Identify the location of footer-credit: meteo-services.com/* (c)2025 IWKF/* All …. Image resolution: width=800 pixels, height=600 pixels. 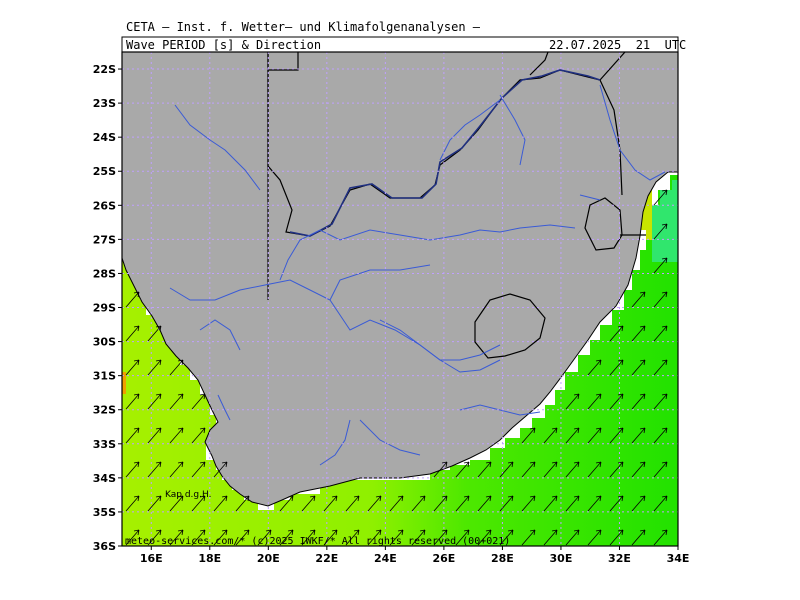
(317, 541).